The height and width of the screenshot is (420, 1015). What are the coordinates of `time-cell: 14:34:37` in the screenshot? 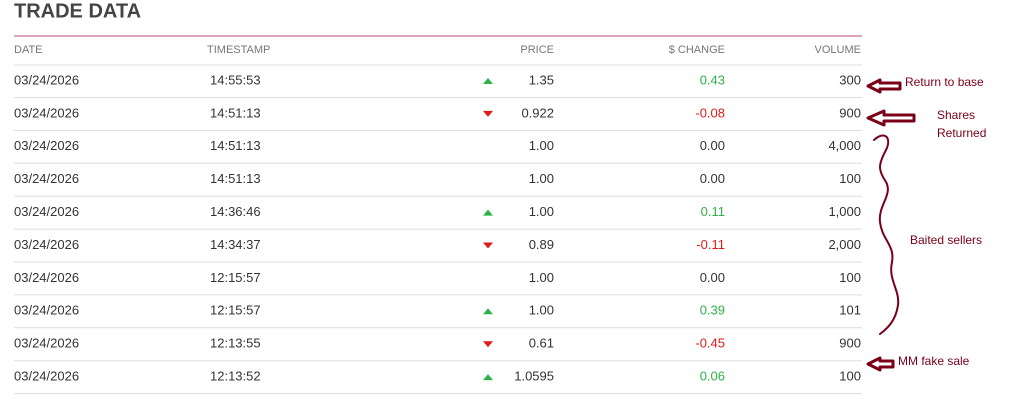 It's located at (235, 244).